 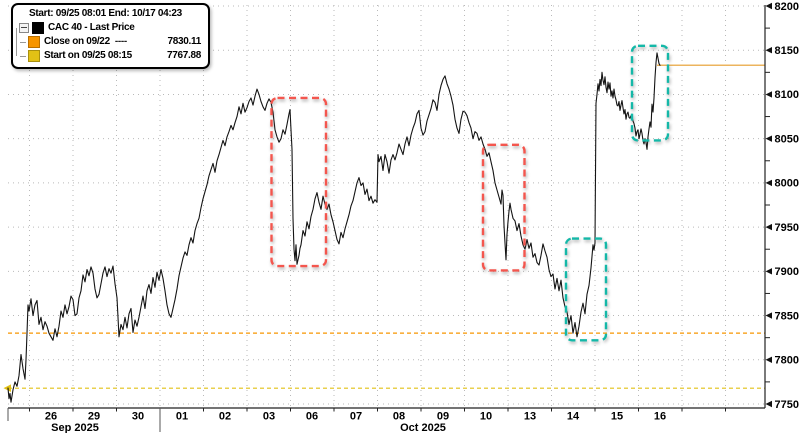 What do you see at coordinates (617, 417) in the screenshot?
I see `x-axis-day-label: 15` at bounding box center [617, 417].